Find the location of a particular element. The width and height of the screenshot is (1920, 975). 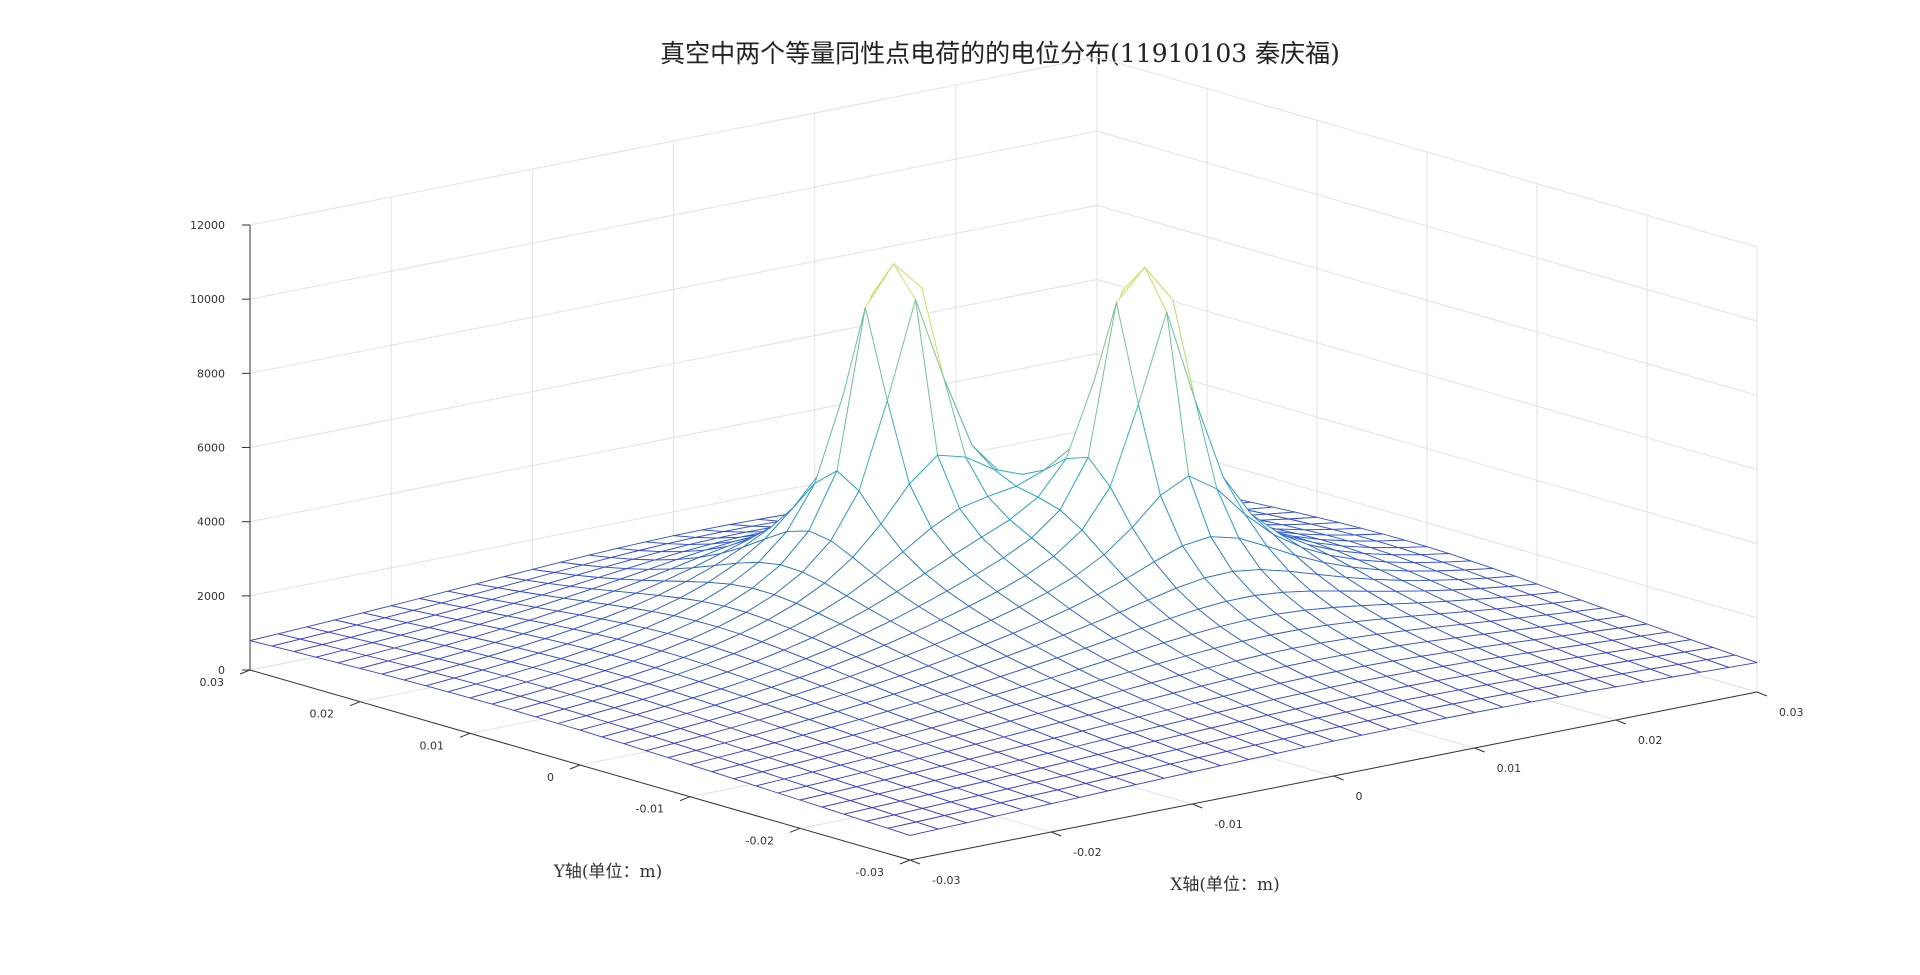

mesh-cell is located at coordinates (913, 828).